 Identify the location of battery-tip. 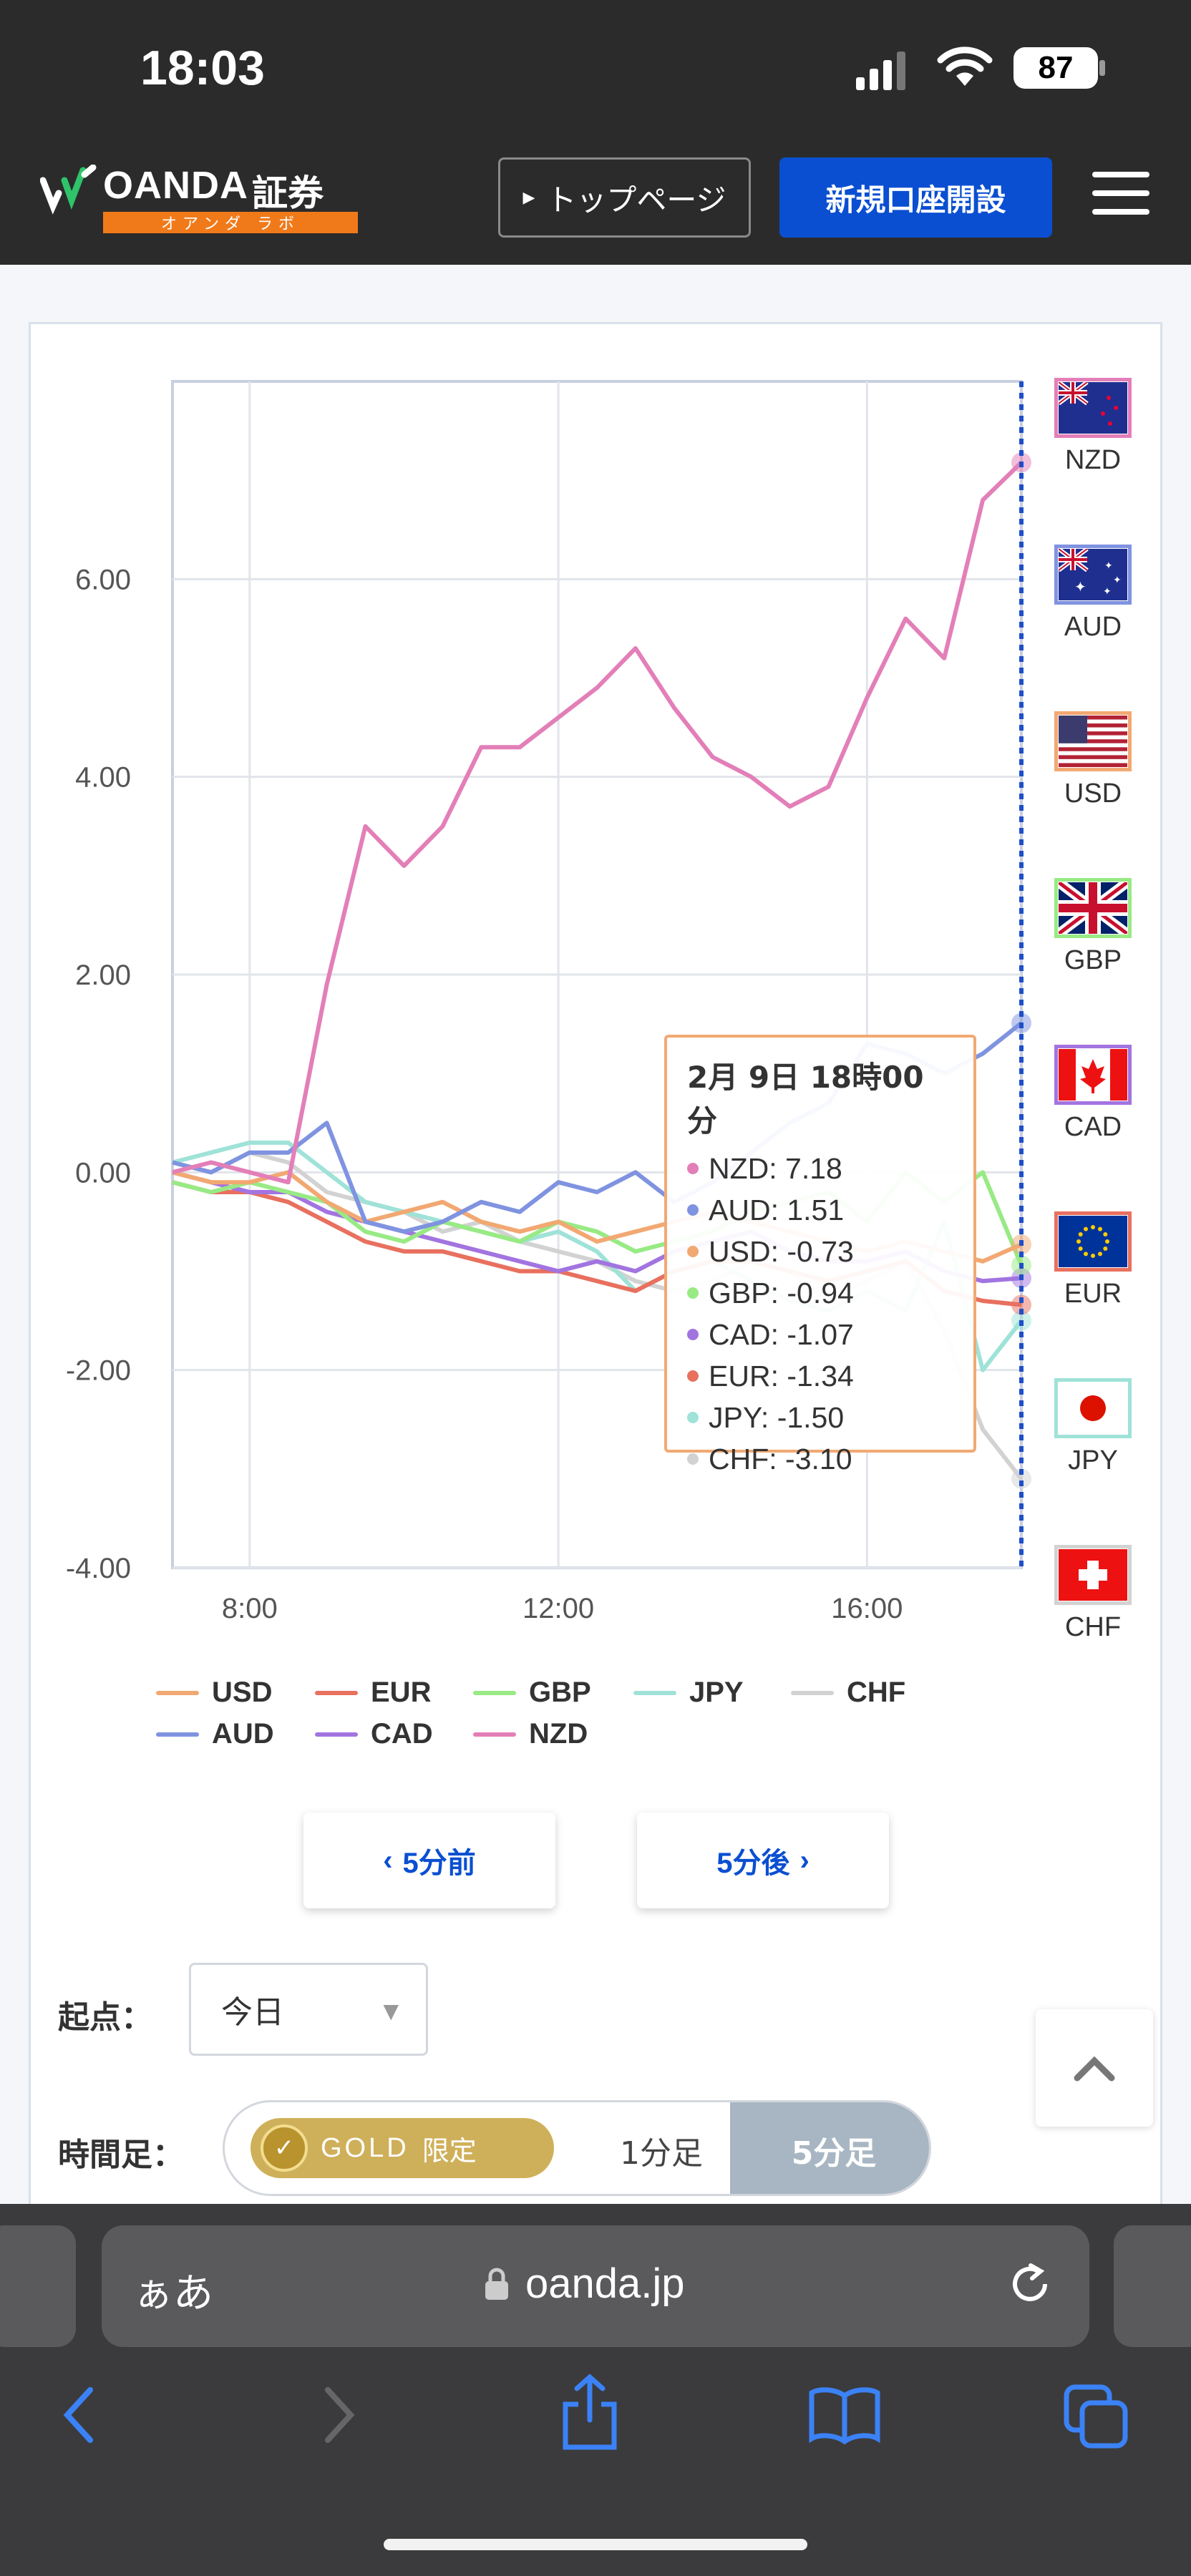
(1102, 68).